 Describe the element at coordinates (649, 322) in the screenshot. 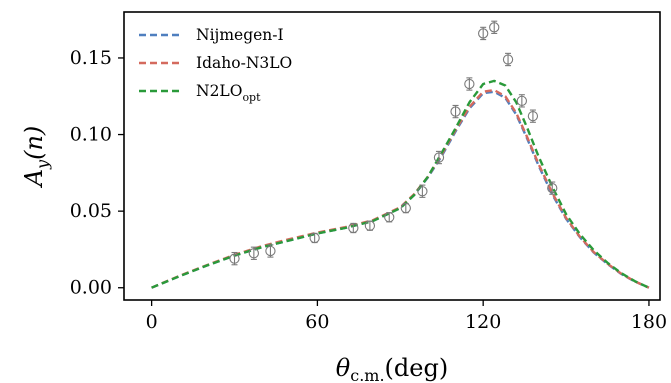

I see `x-tick-label: 180` at that location.